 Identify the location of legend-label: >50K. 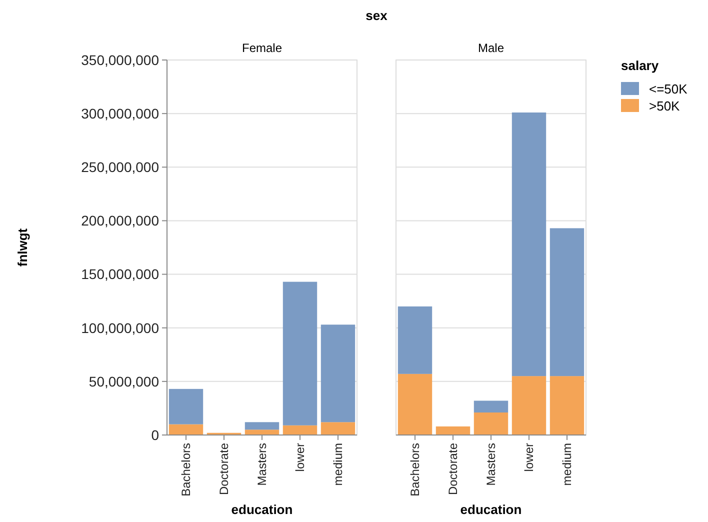
(664, 106).